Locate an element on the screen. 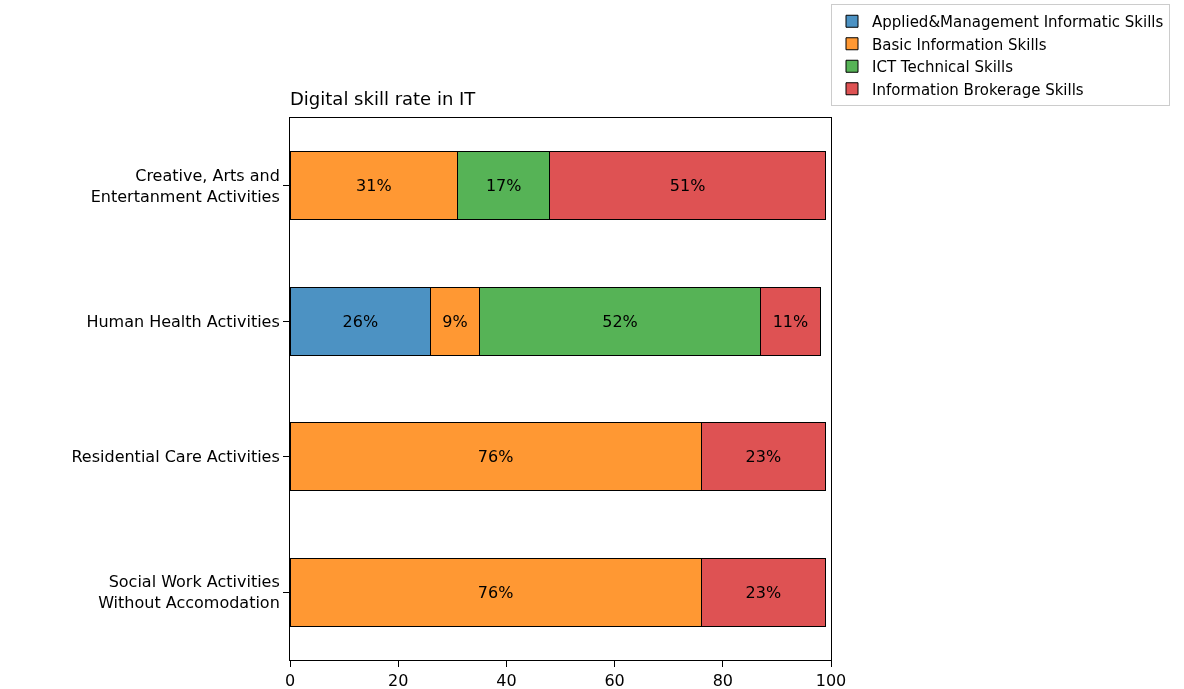 The image size is (1184, 689). data-label: 51% is located at coordinates (687, 186).